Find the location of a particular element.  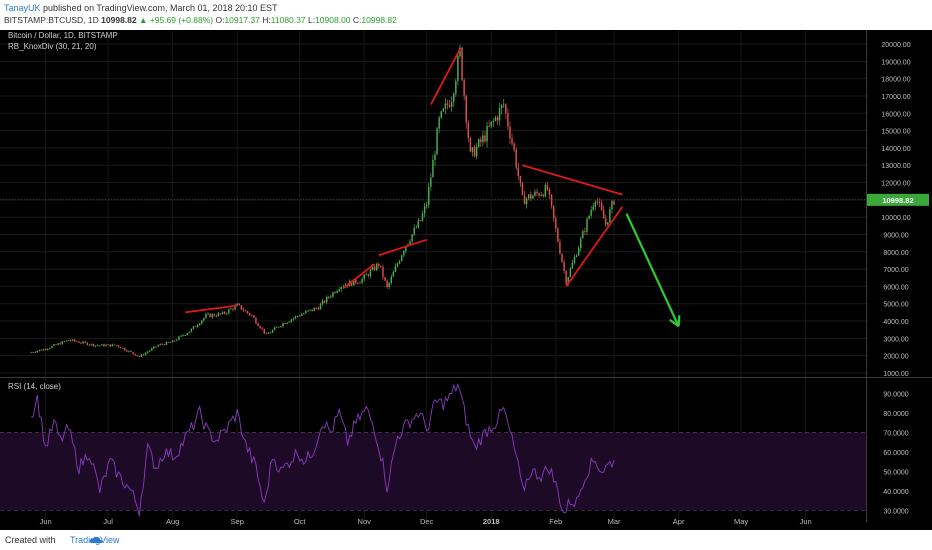

tradingview-cloud-icon is located at coordinates (96, 539).